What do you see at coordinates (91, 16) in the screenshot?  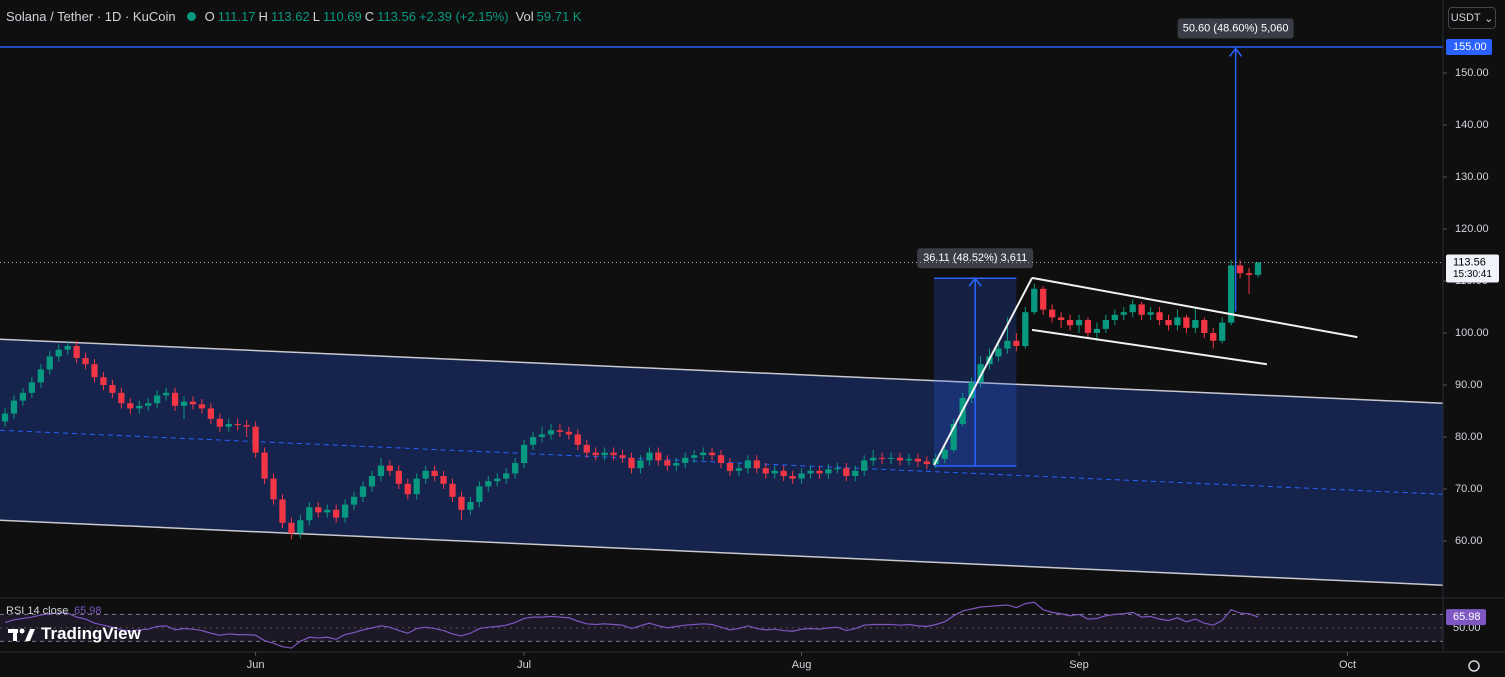 I see `symbol: Solana / Tether · 1D · KuCoin` at bounding box center [91, 16].